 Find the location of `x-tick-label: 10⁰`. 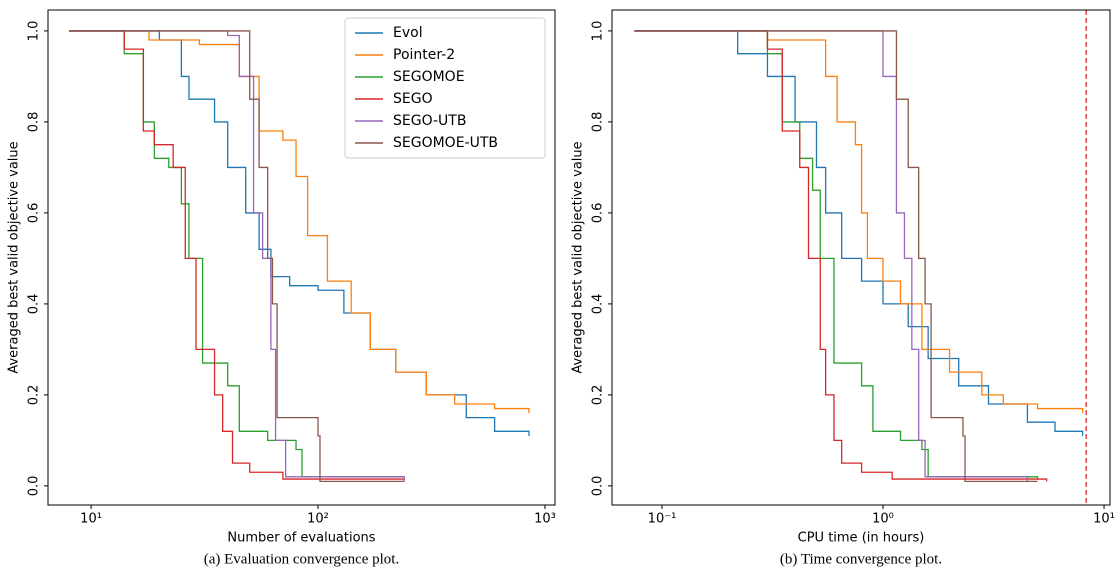

x-tick-label: 10⁰ is located at coordinates (883, 519).